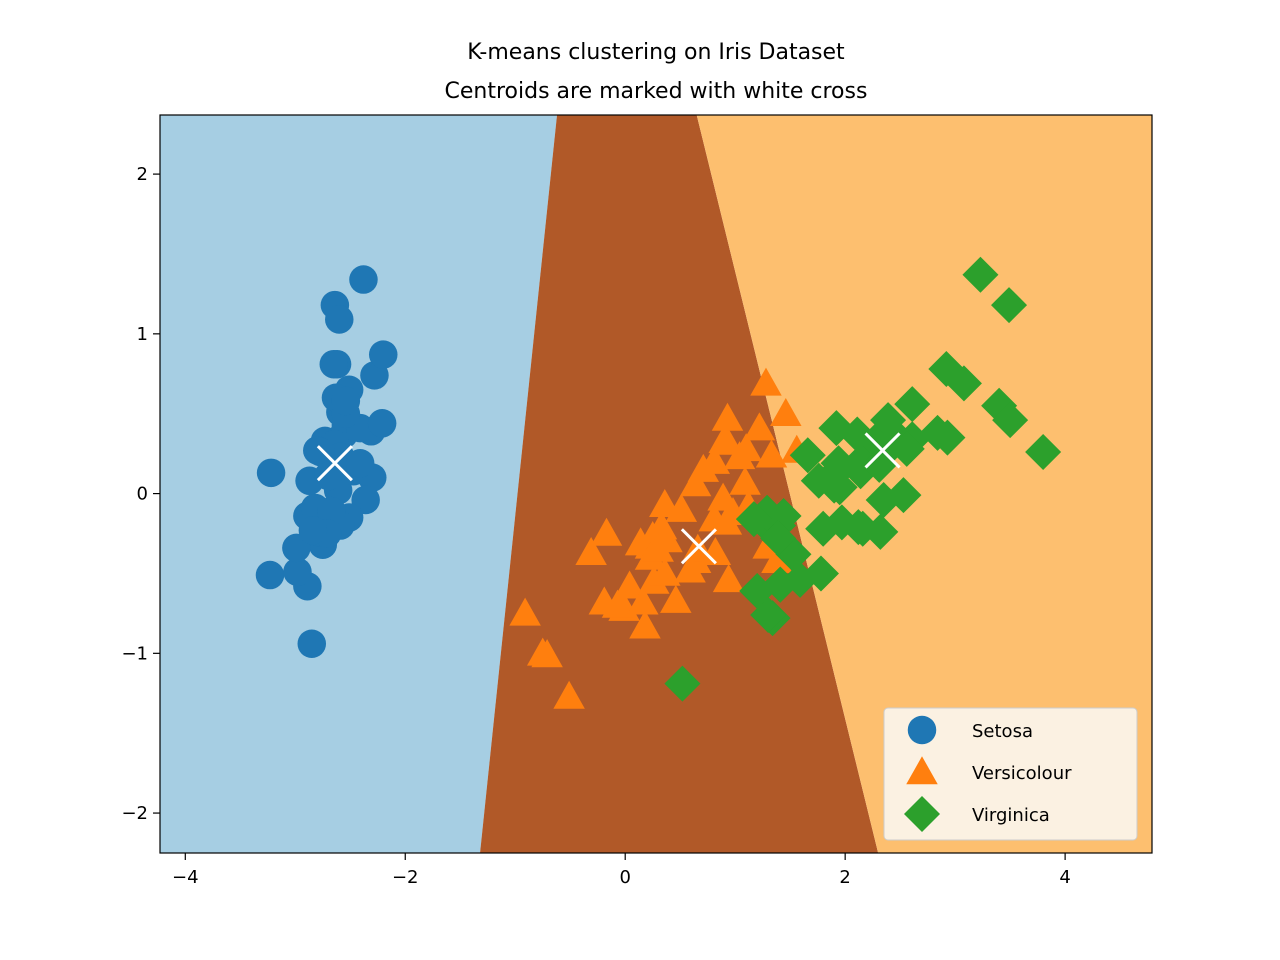 Image resolution: width=1280 pixels, height=960 pixels. Describe the element at coordinates (922, 770) in the screenshot. I see `legend-triangle-marker` at that location.